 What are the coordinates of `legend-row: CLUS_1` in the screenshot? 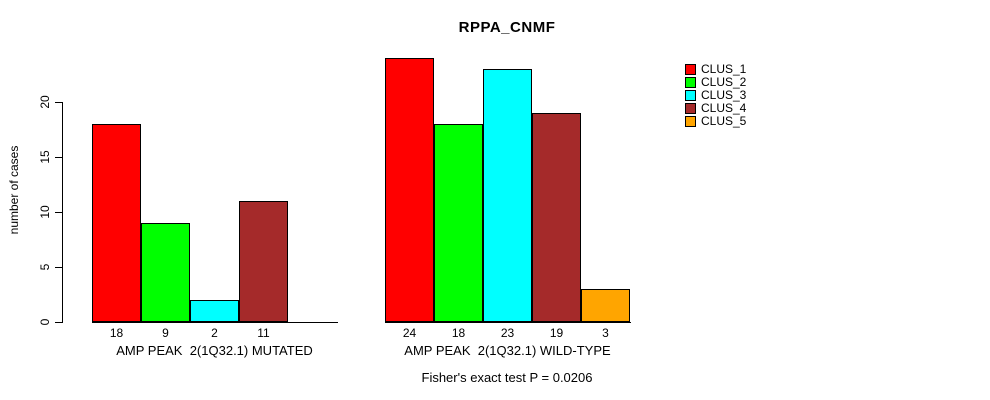 It's located at (715, 69).